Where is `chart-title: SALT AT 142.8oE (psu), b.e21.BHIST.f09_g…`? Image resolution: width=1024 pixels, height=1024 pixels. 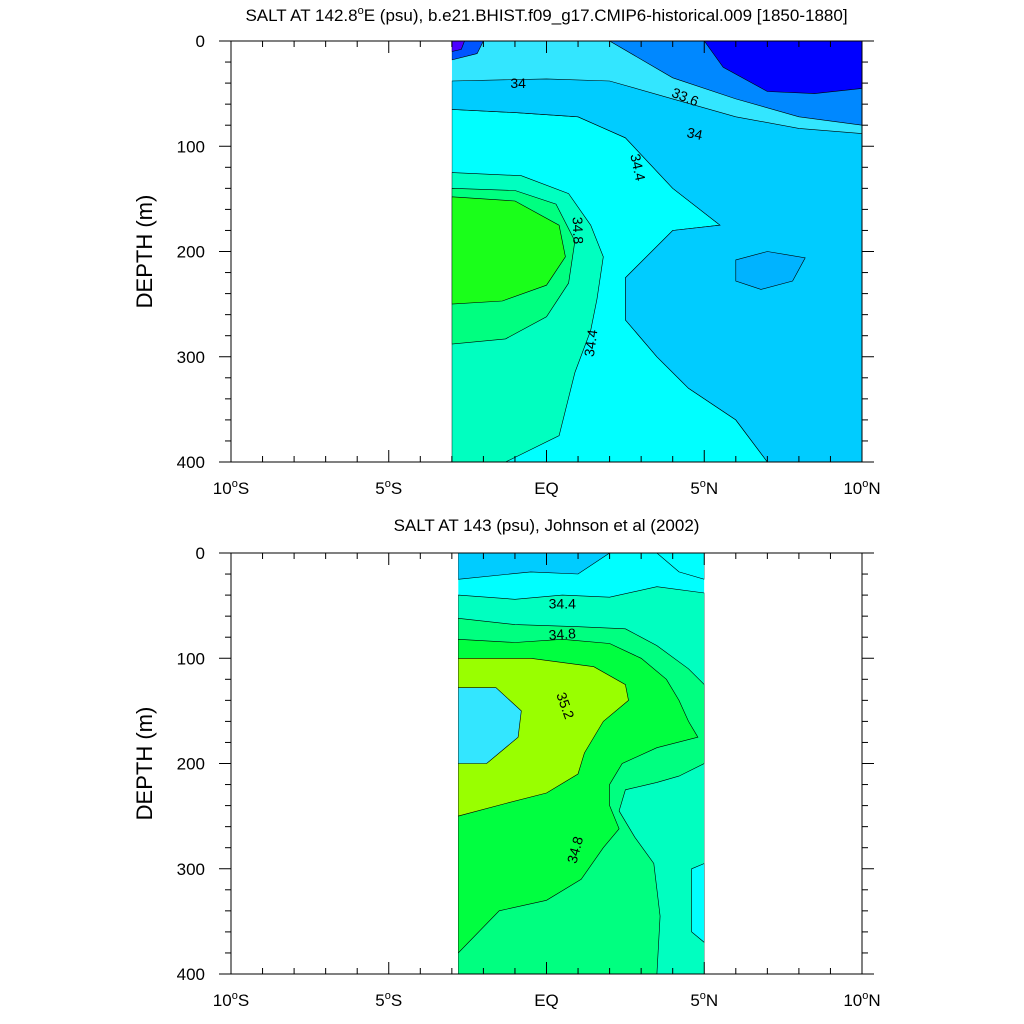 chart-title: SALT AT 142.8oE (psu), b.e21.BHIST.f09_g… is located at coordinates (546, 15).